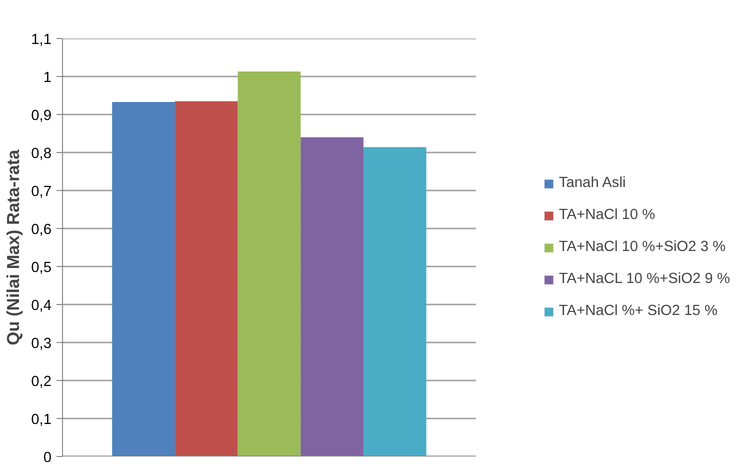 This screenshot has width=750, height=472. What do you see at coordinates (41, 382) in the screenshot?
I see `y-tick-label: 0,2` at bounding box center [41, 382].